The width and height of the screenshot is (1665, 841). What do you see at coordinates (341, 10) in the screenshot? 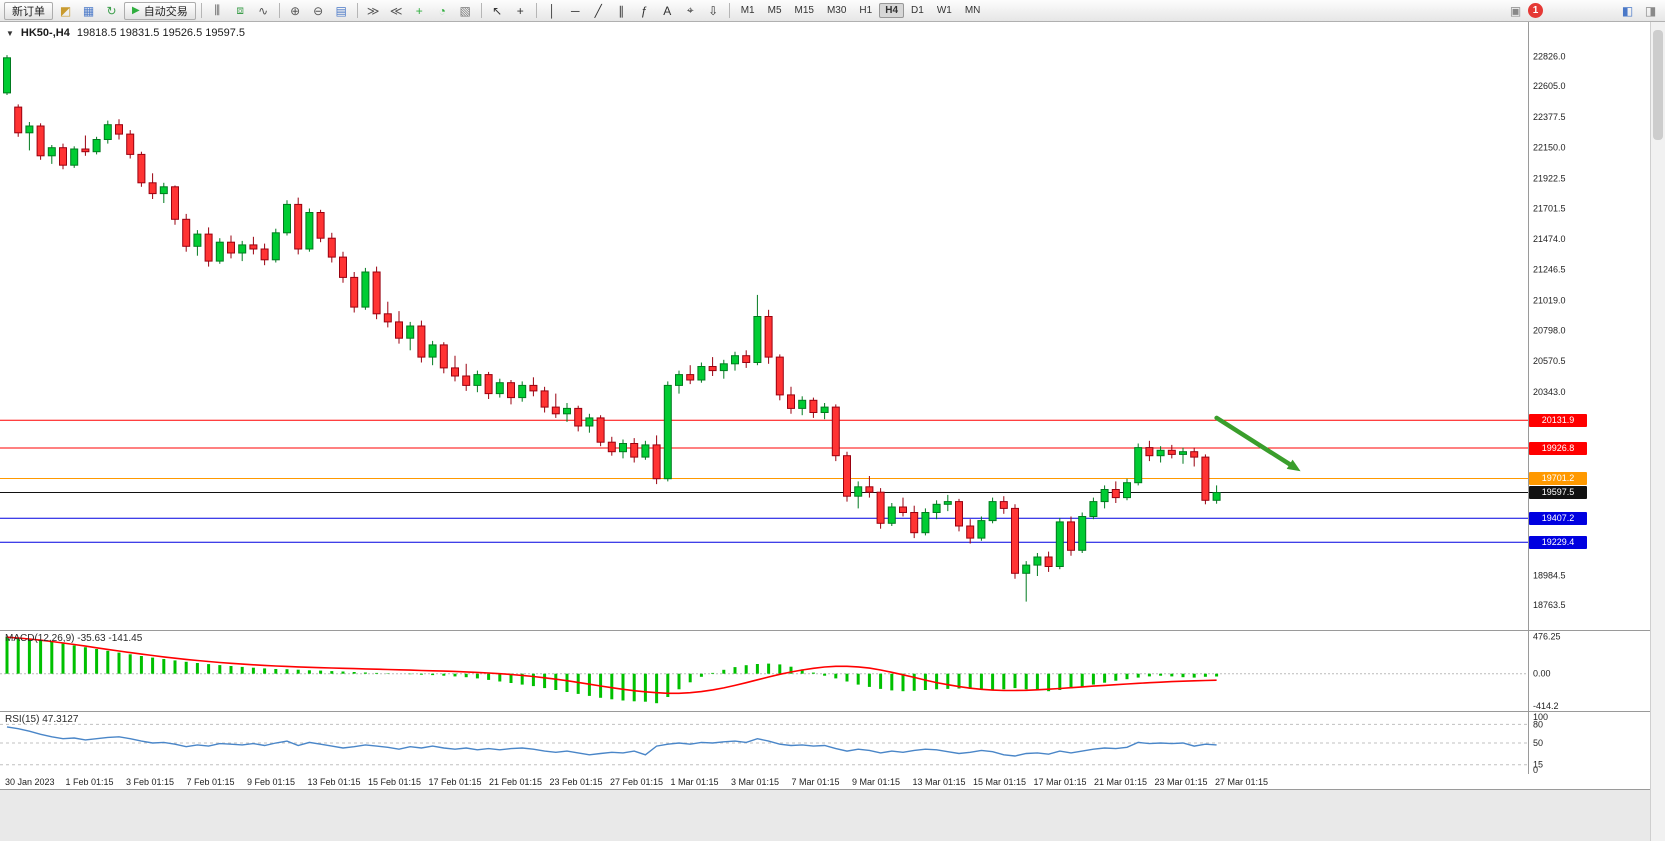
I see `tile-windows-icon: ▤` at bounding box center [341, 10].